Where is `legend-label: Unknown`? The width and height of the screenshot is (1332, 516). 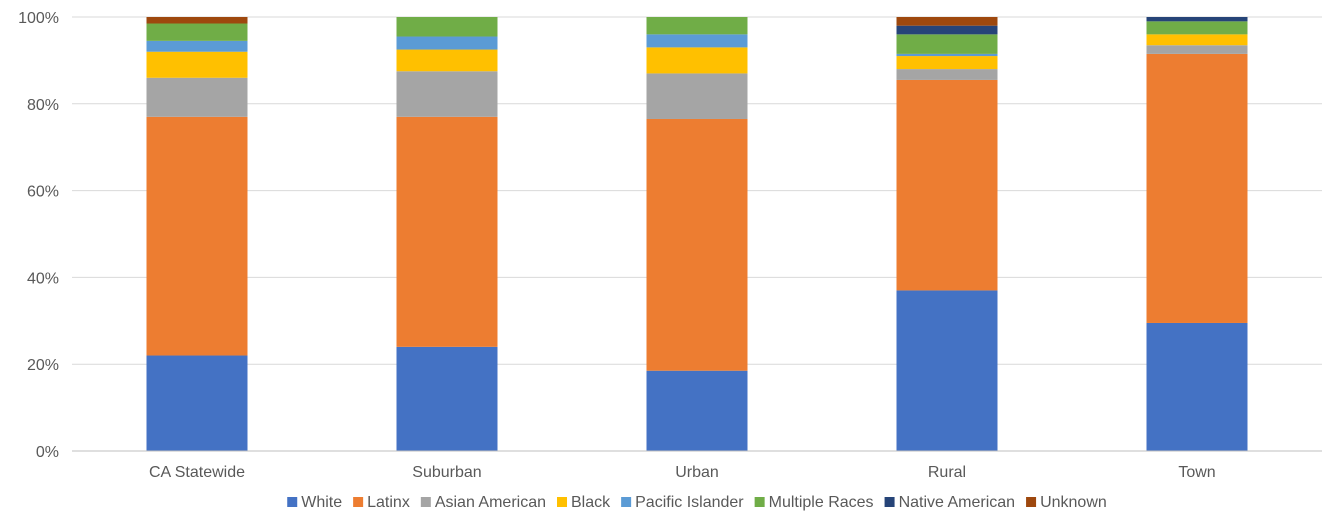 legend-label: Unknown is located at coordinates (1073, 502).